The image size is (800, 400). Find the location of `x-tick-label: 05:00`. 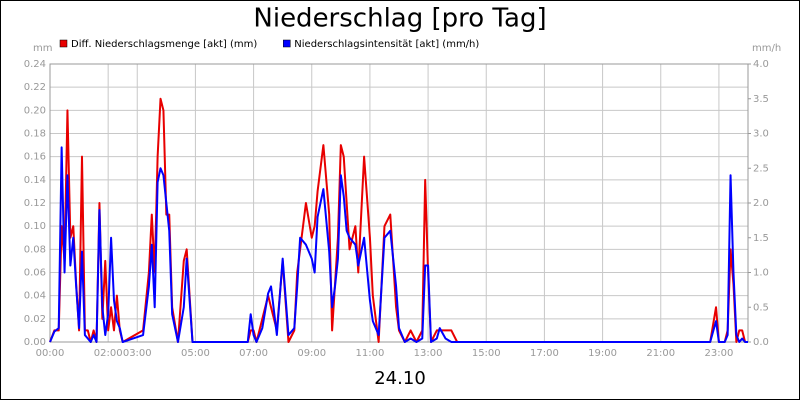

x-tick-label: 05:00 is located at coordinates (195, 353).